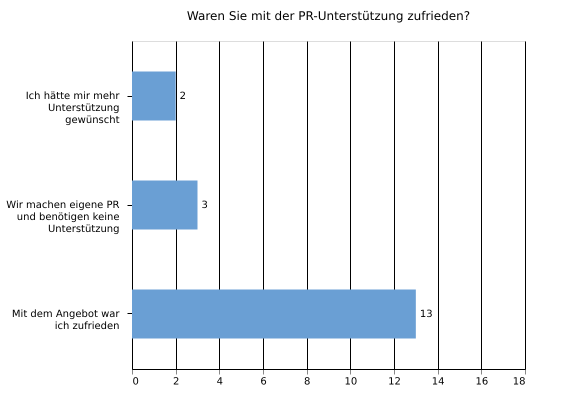 Image resolution: width=562 pixels, height=416 pixels. I want to click on x-tick-label: 8, so click(307, 382).